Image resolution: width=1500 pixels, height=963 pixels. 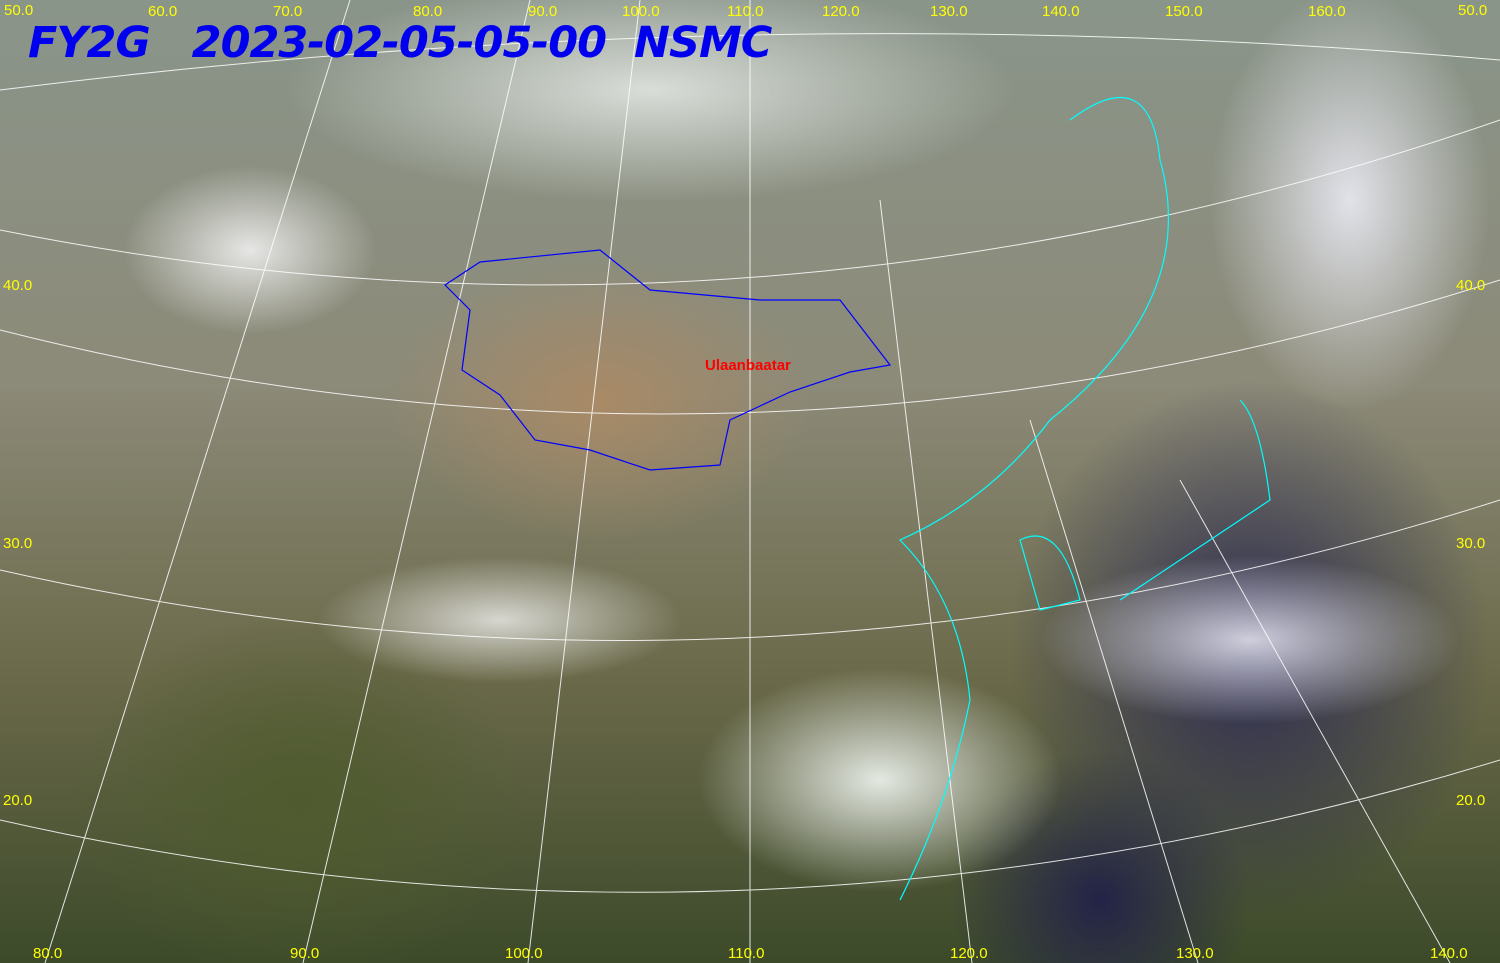 What do you see at coordinates (1471, 285) in the screenshot?
I see `right-lat-label: 40.0` at bounding box center [1471, 285].